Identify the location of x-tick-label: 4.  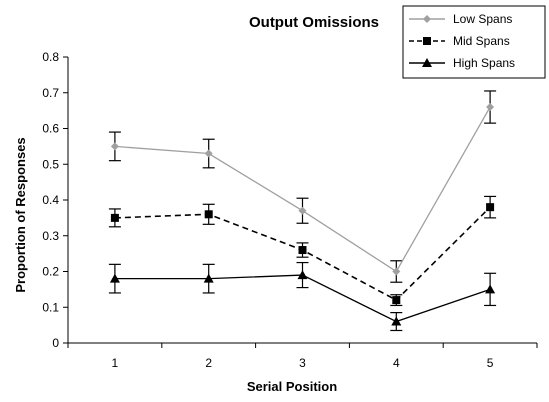
(396, 363).